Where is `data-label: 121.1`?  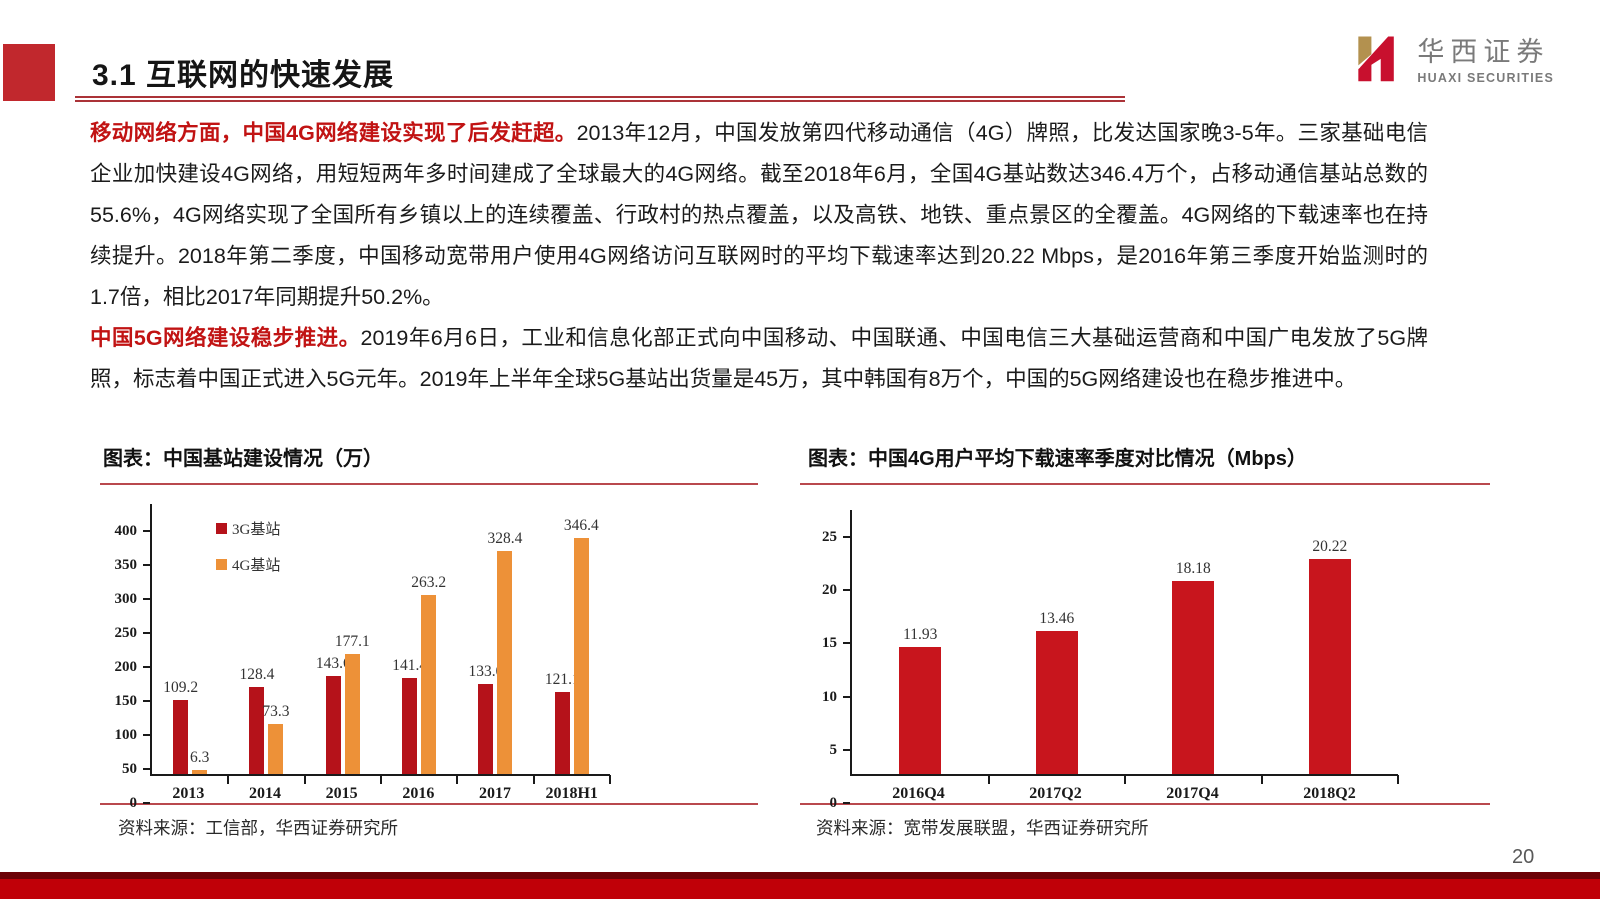
data-label: 121.1 is located at coordinates (562, 679).